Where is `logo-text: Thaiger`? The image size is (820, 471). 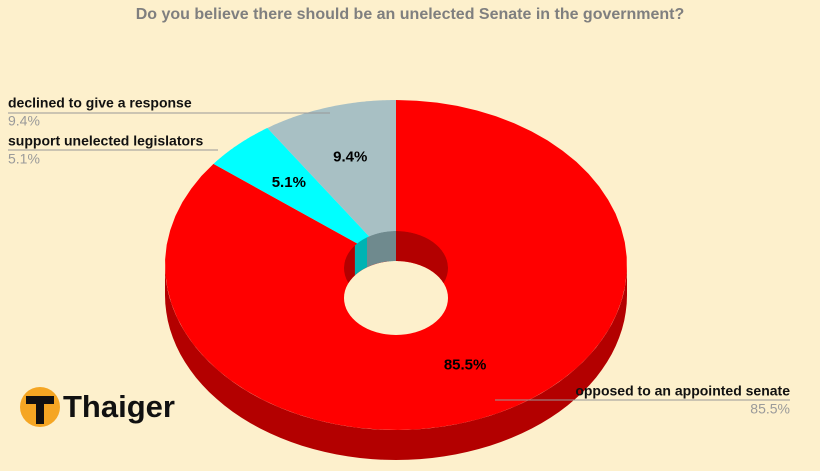 logo-text: Thaiger is located at coordinates (119, 406).